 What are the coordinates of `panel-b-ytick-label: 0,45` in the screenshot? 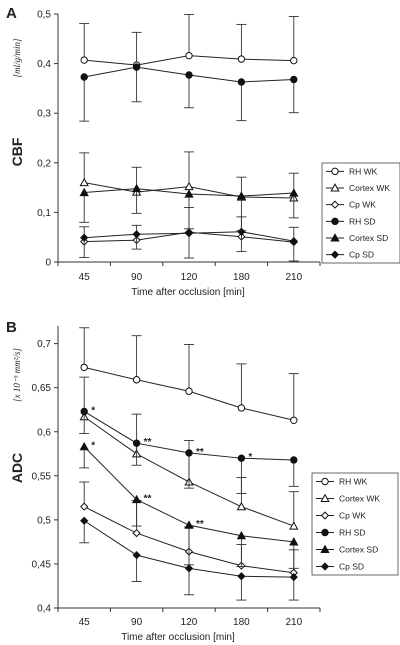 It's located at (42, 564).